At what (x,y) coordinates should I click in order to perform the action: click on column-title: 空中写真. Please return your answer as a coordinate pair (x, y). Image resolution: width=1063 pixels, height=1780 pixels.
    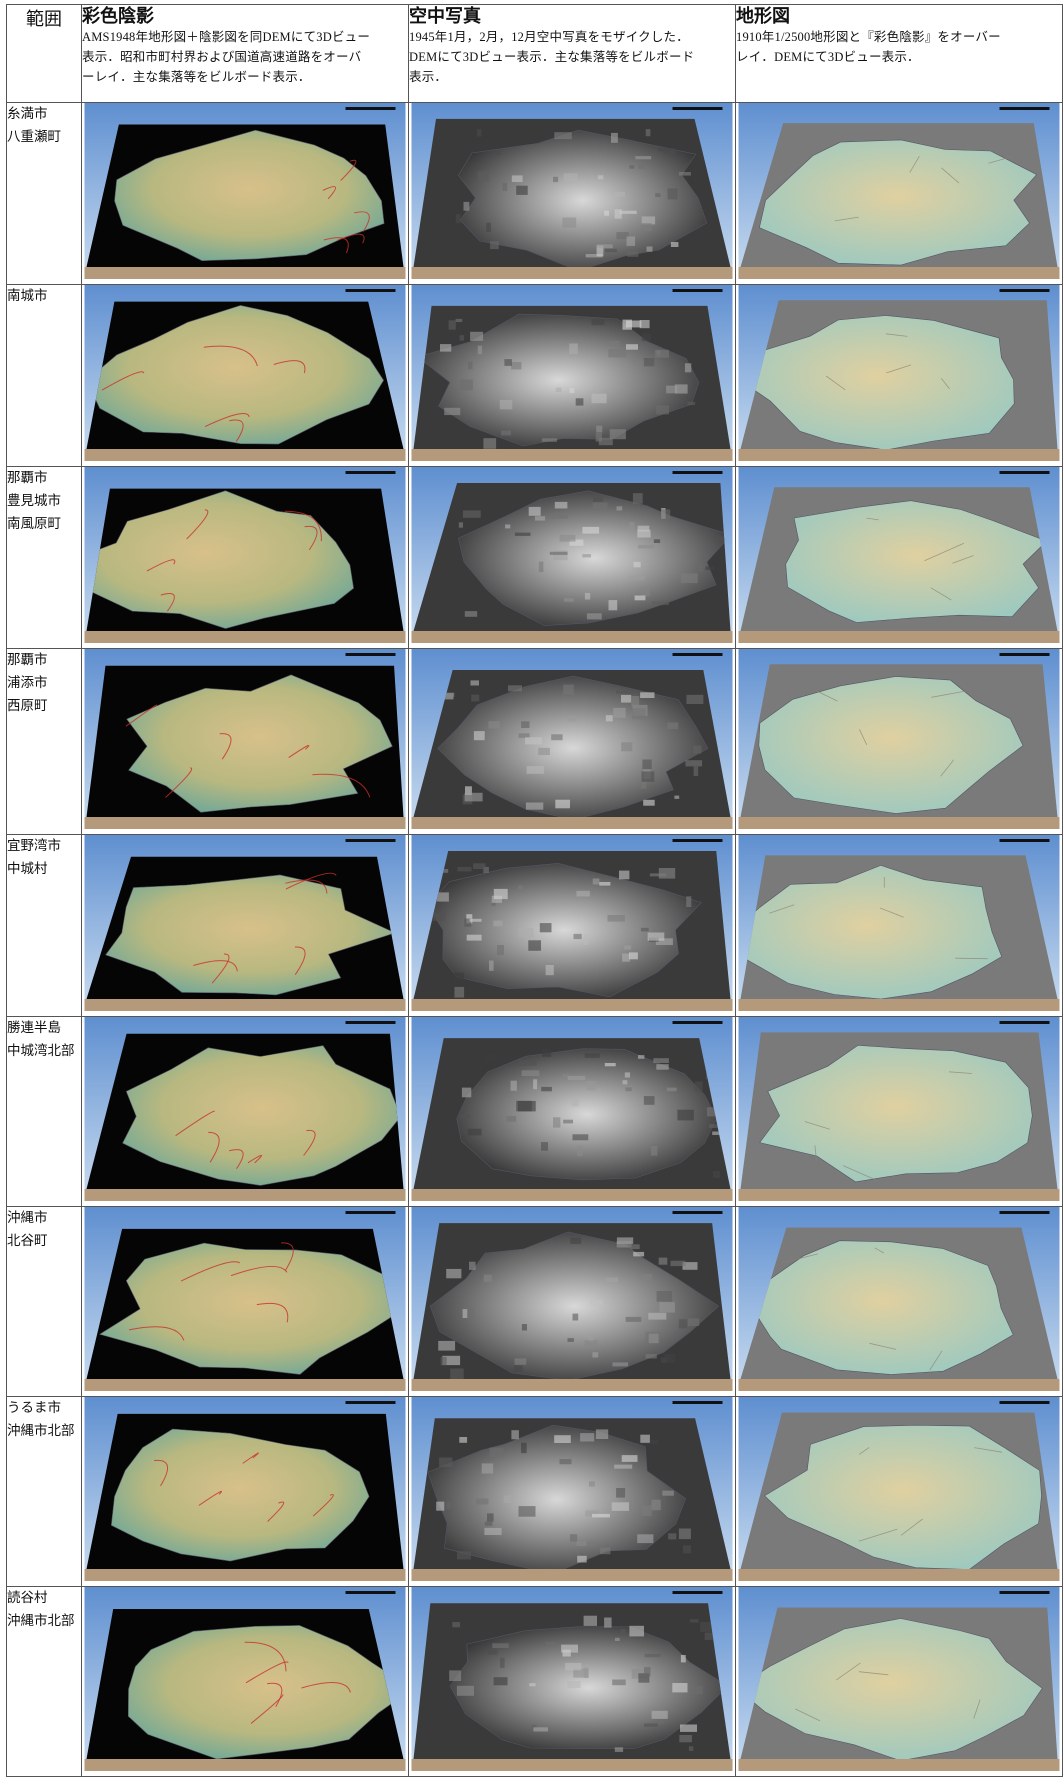
    Looking at the image, I should click on (445, 16).